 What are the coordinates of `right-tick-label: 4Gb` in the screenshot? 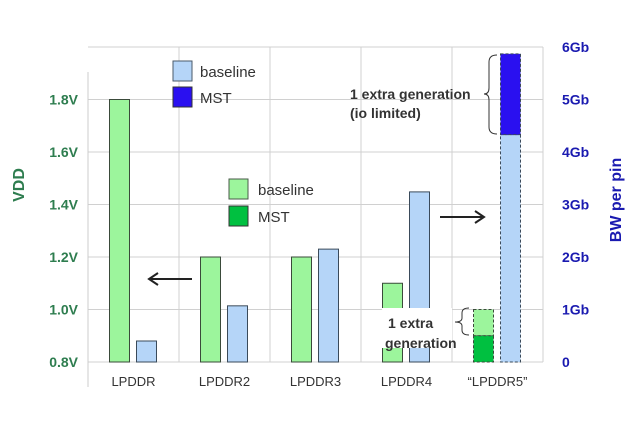 It's located at (575, 152).